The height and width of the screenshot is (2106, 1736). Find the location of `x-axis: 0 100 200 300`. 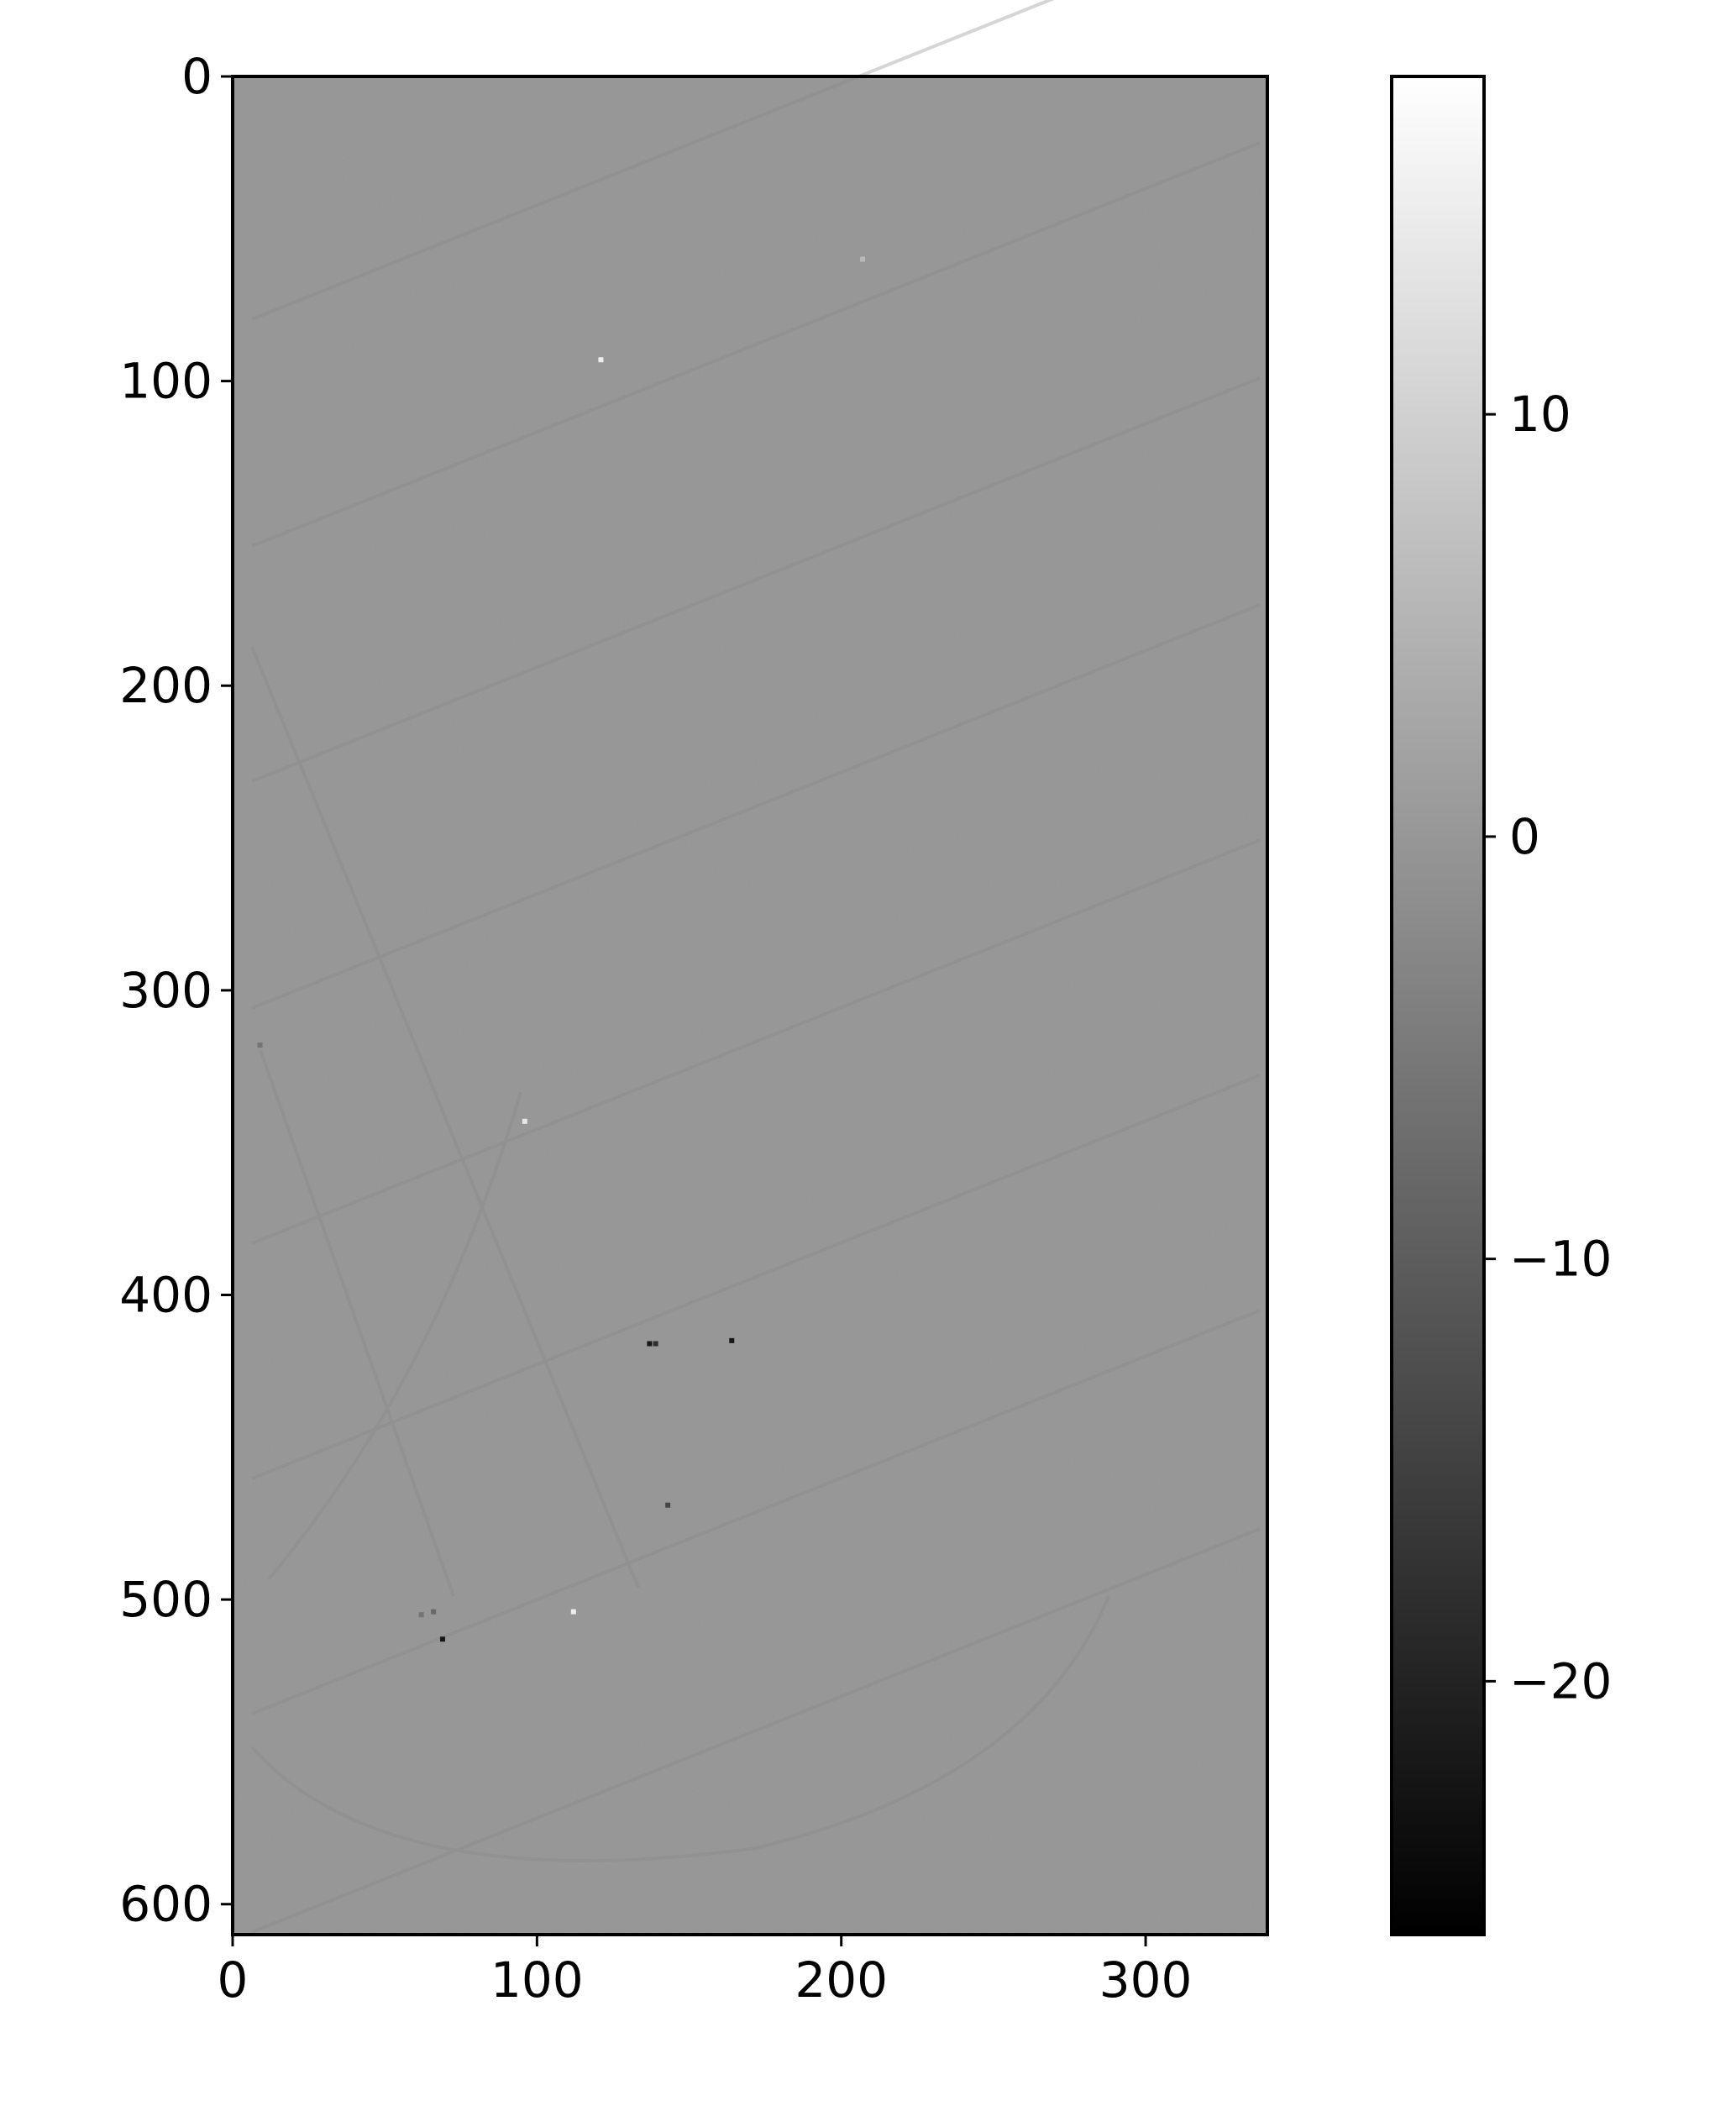

x-axis: 0 100 200 300 is located at coordinates (705, 1972).